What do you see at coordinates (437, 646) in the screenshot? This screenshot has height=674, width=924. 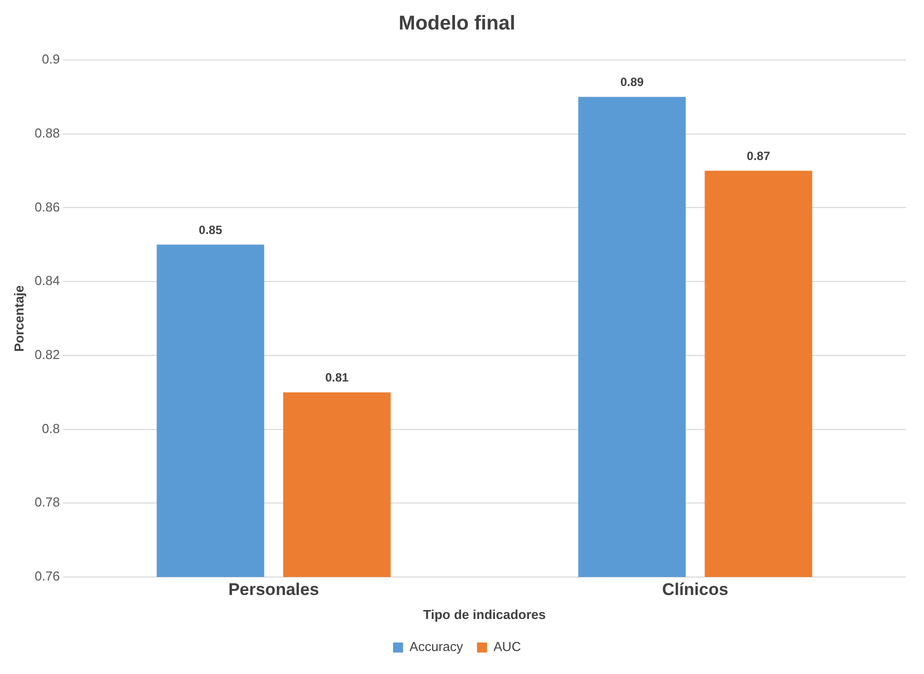 I see `legend-label: Accuracy` at bounding box center [437, 646].